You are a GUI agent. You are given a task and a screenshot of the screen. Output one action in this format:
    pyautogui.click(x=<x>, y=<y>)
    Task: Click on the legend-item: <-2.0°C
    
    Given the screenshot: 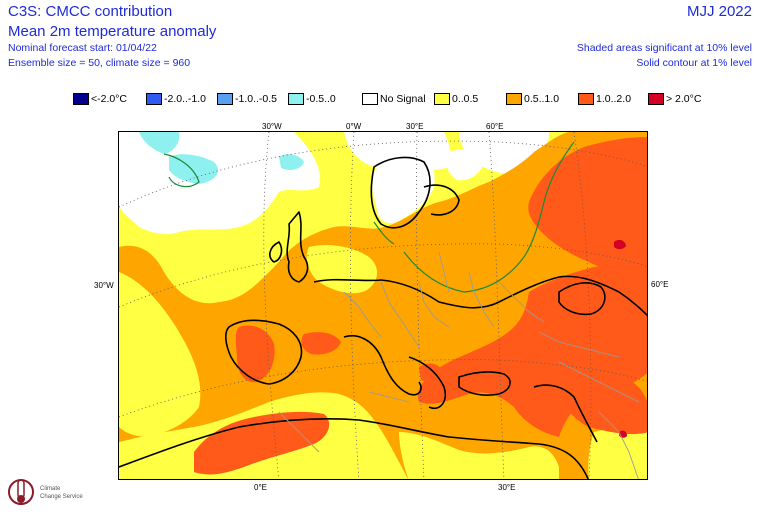 What is the action you would take?
    pyautogui.click(x=100, y=99)
    